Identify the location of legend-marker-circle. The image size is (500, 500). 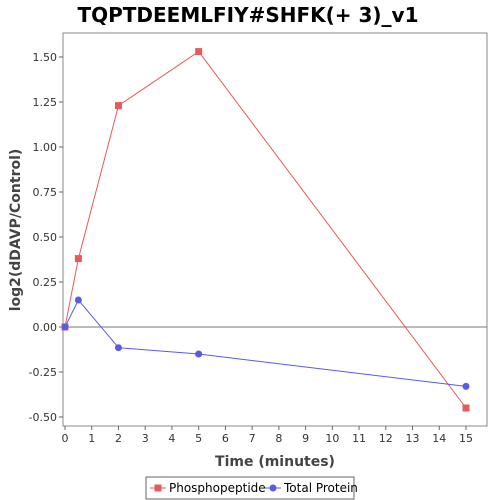
(273, 488).